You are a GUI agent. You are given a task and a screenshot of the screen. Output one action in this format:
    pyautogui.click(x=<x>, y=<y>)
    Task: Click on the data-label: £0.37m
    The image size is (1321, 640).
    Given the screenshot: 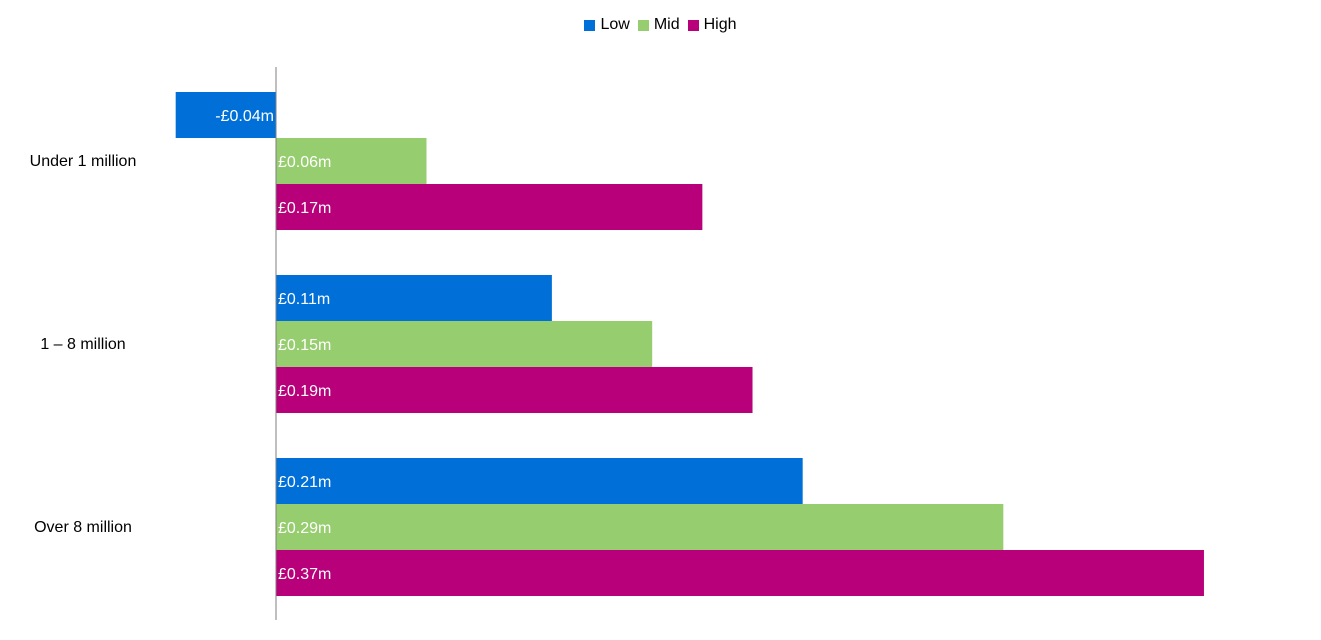 What is the action you would take?
    pyautogui.click(x=304, y=574)
    